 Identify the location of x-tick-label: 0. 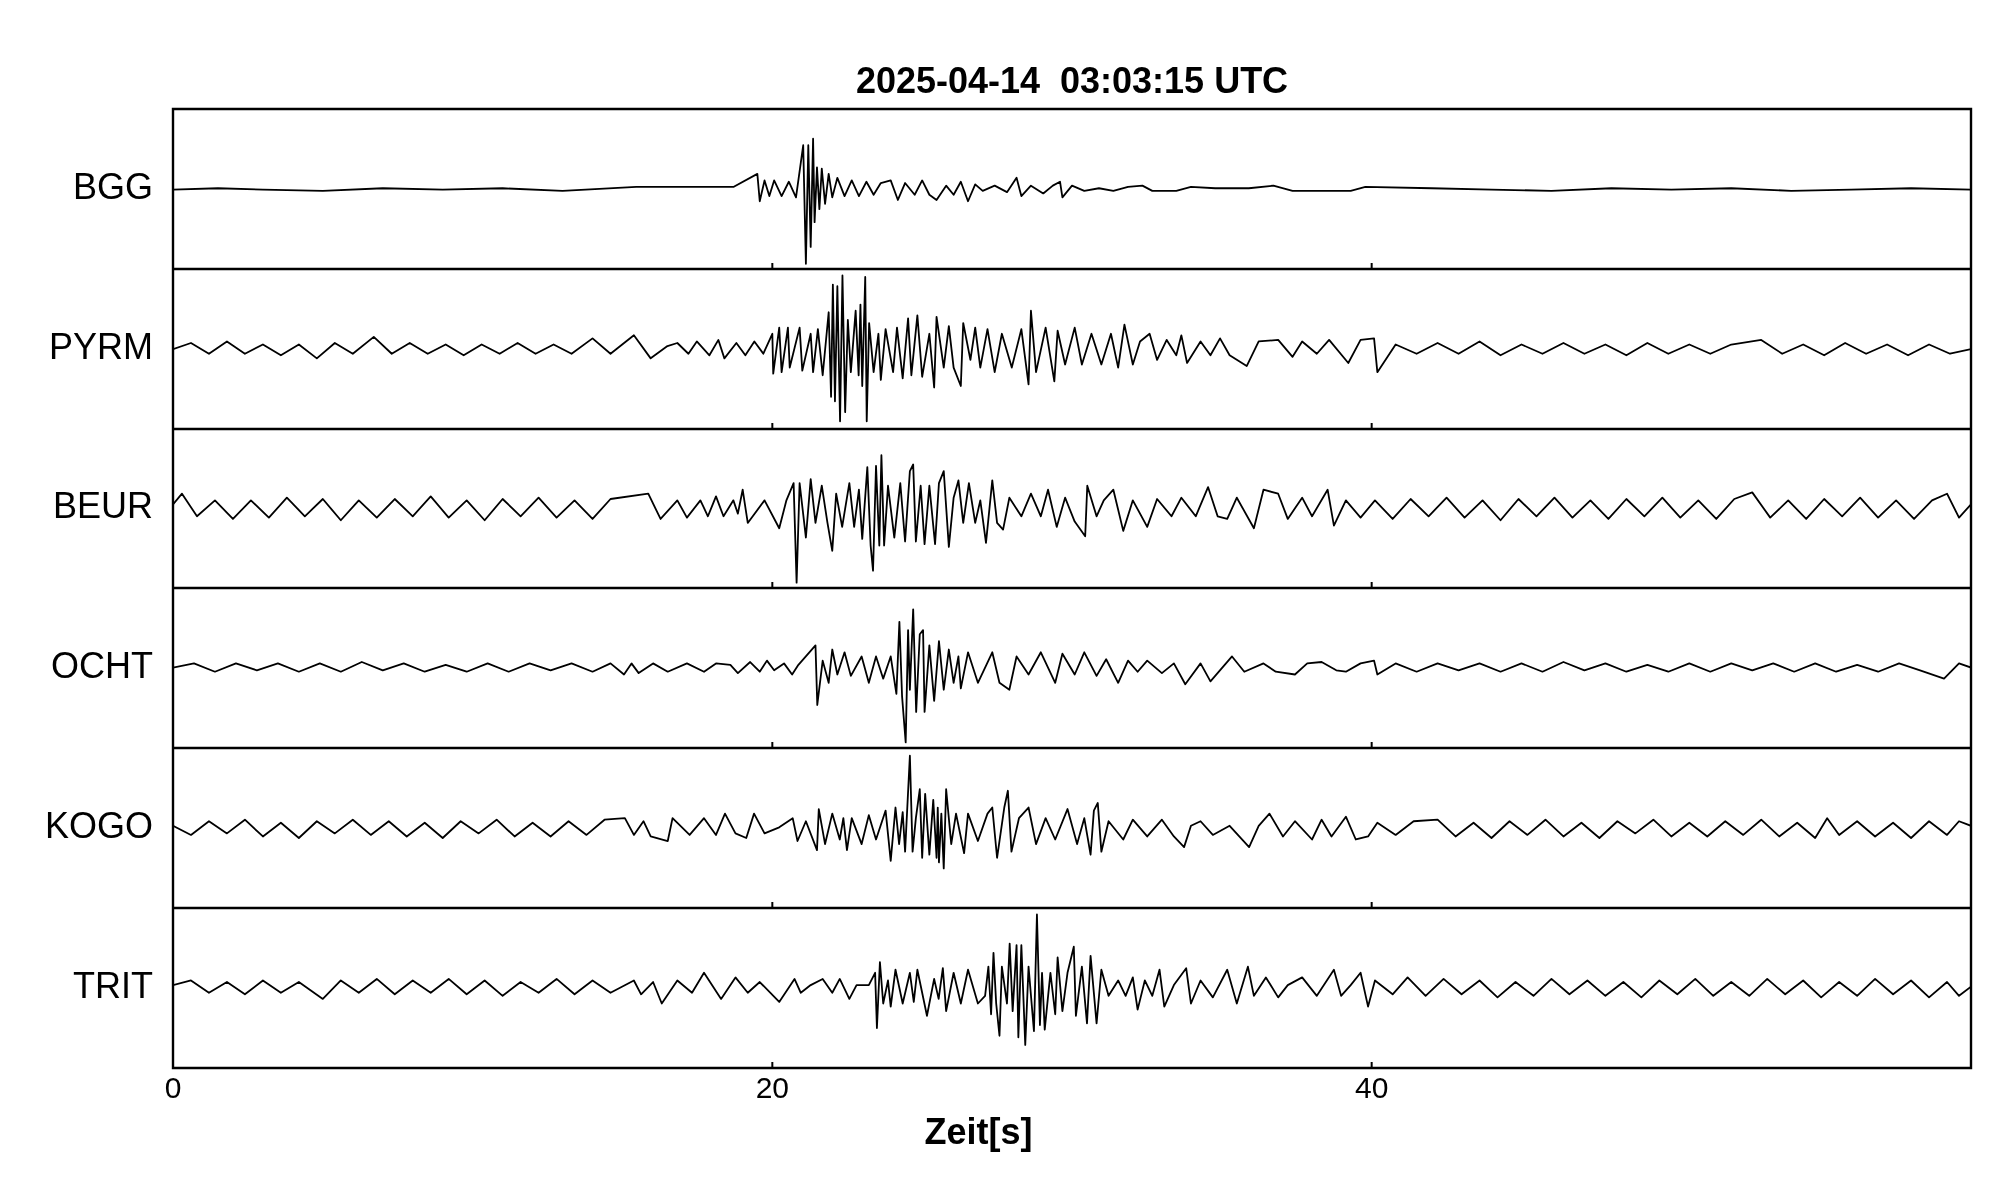
(173, 1088).